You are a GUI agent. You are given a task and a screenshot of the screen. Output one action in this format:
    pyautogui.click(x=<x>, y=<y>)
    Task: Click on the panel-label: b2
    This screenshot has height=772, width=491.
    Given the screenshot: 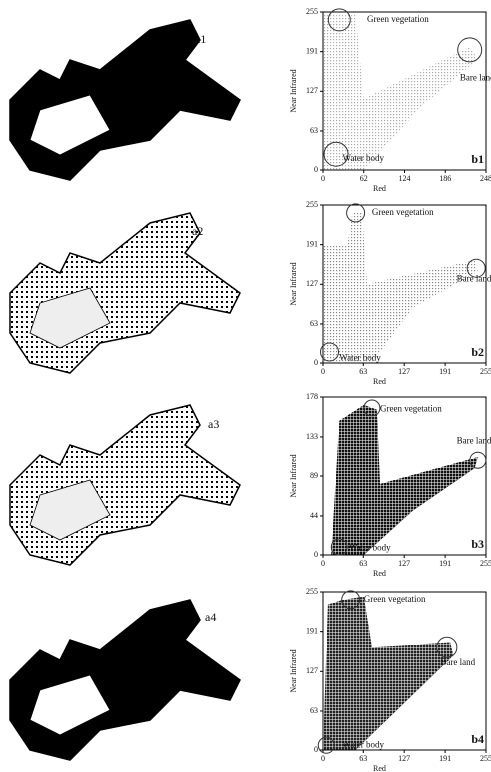 What is the action you would take?
    pyautogui.click(x=477, y=352)
    